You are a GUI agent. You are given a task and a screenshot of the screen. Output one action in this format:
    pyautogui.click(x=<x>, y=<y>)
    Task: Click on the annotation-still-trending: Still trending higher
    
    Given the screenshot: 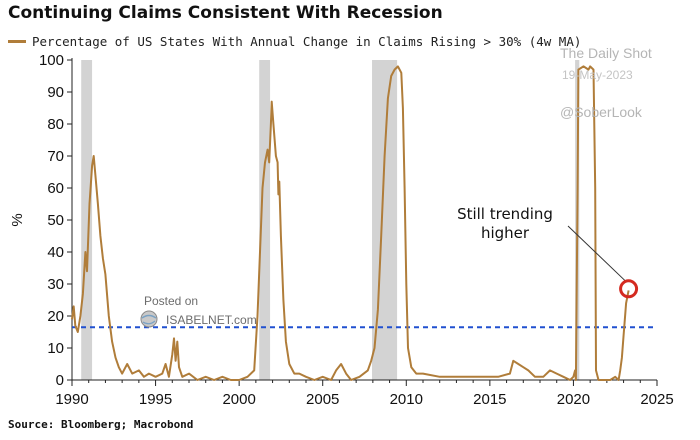 What is the action you would take?
    pyautogui.click(x=505, y=224)
    